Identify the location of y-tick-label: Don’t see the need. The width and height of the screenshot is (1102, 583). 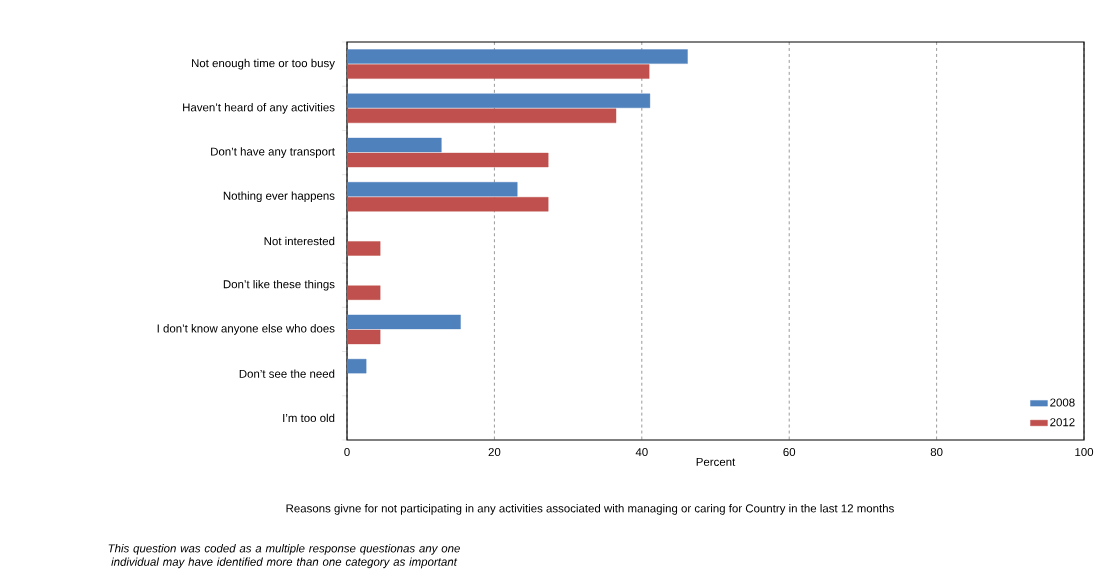
(287, 373).